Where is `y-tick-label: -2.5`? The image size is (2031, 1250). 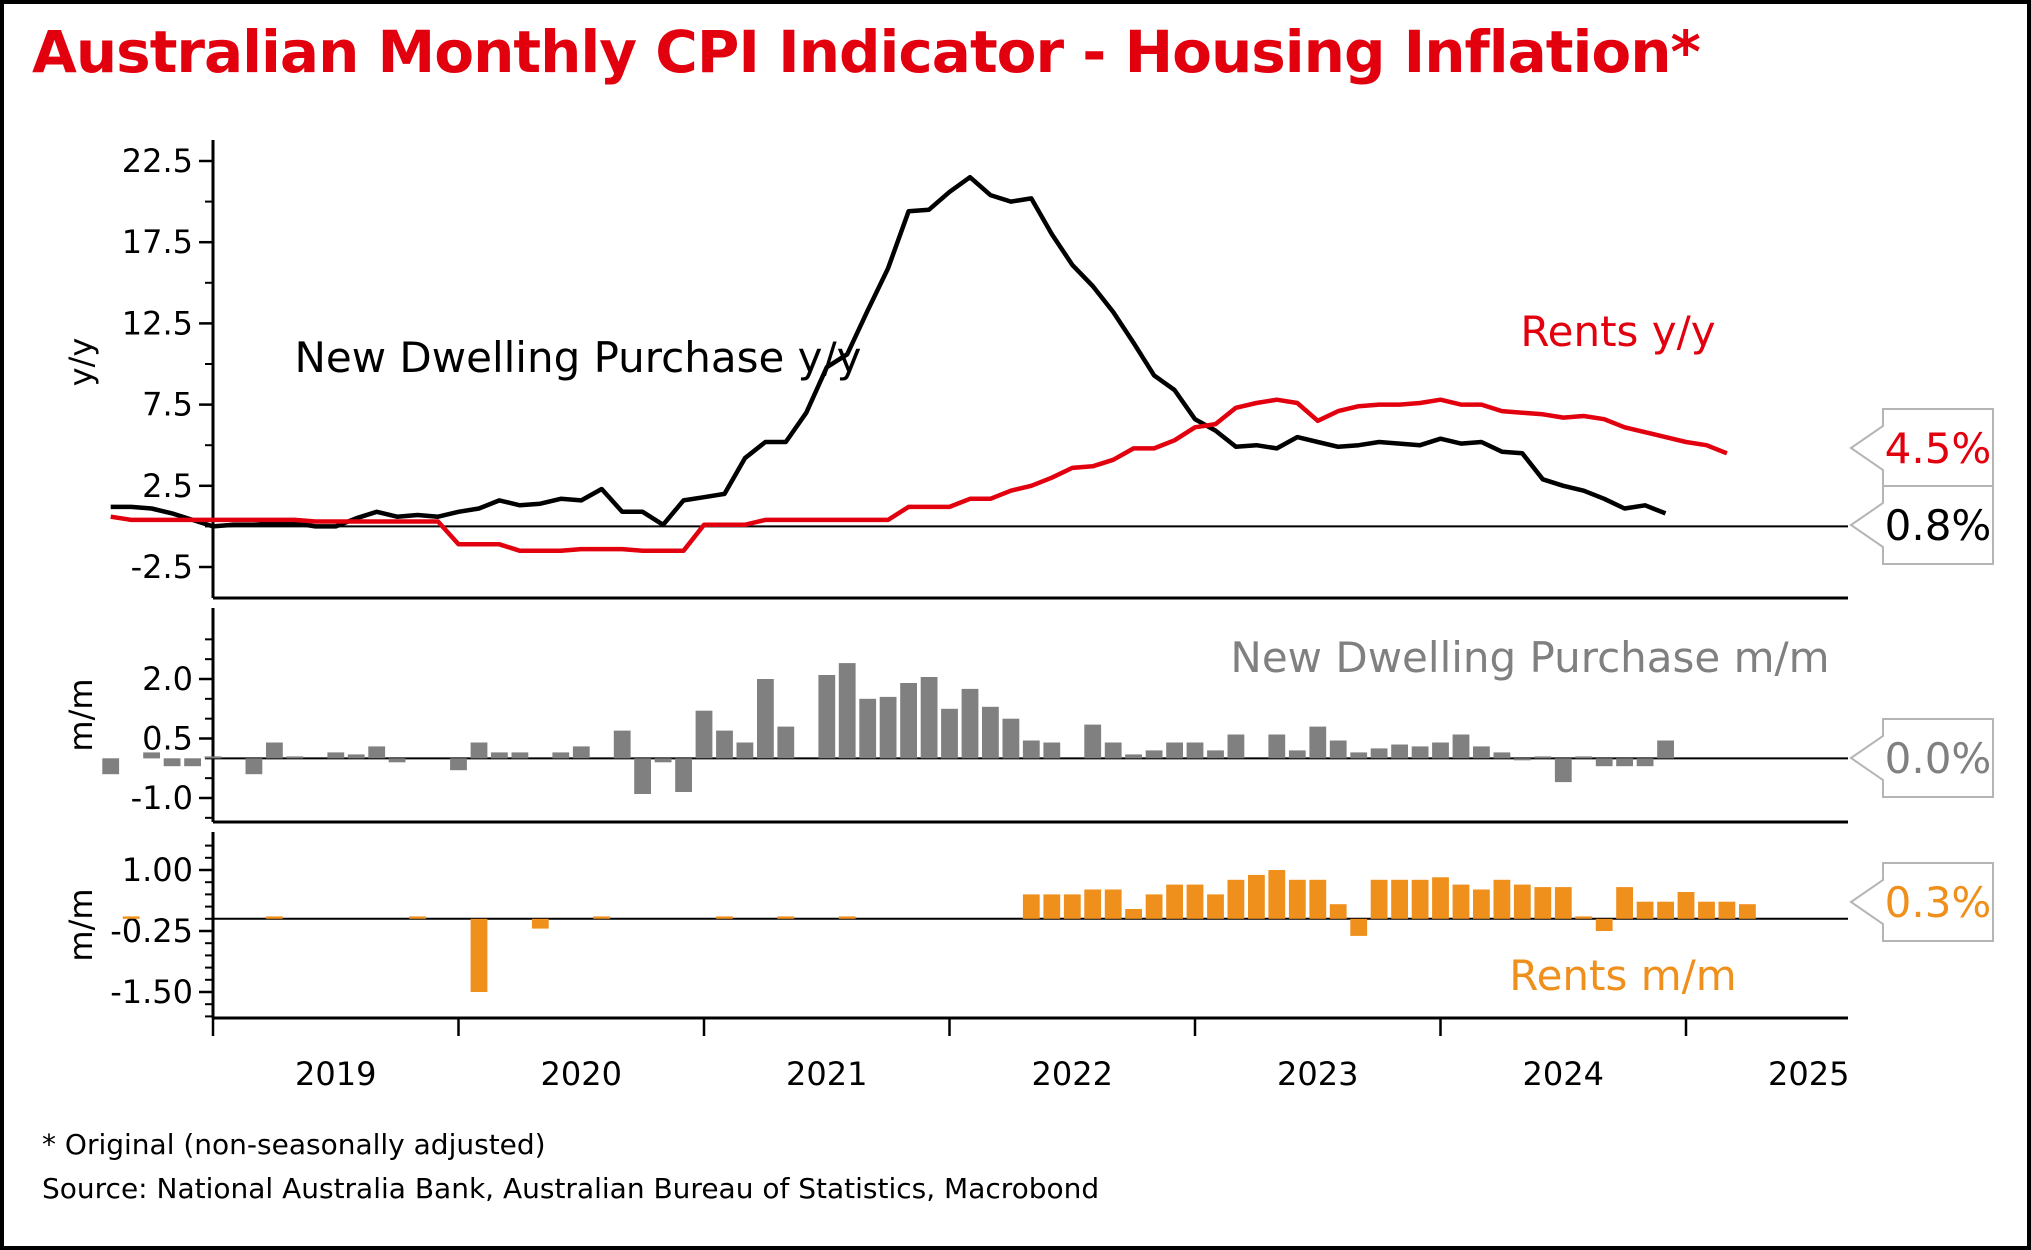
y-tick-label: -2.5 is located at coordinates (162, 567).